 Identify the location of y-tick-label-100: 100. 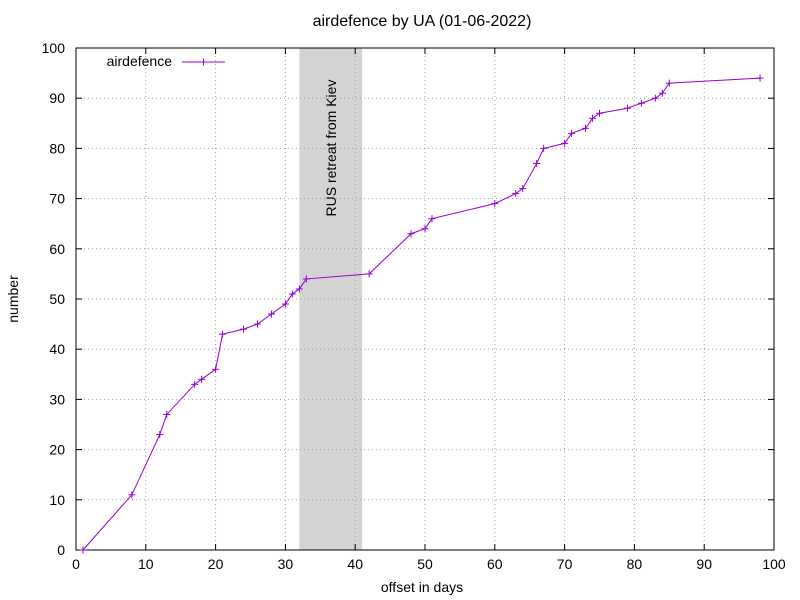
(54, 48).